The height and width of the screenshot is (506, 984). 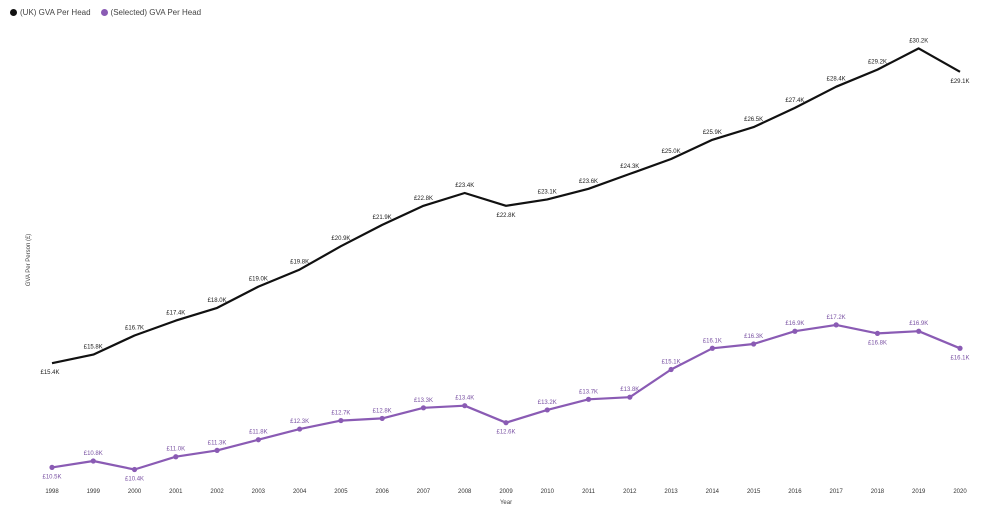 I want to click on x-tick-label: 2018, so click(x=878, y=492).